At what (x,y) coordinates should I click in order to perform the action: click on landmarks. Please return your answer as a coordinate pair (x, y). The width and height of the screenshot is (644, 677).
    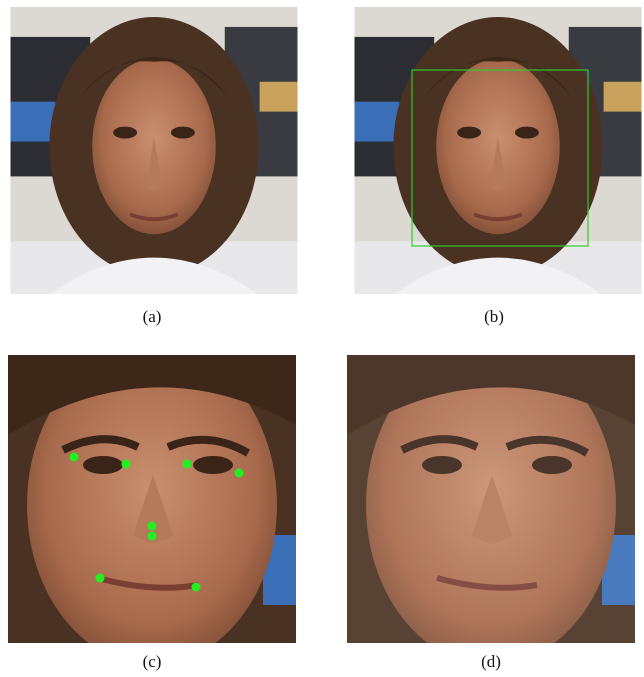
    Looking at the image, I should click on (156, 522).